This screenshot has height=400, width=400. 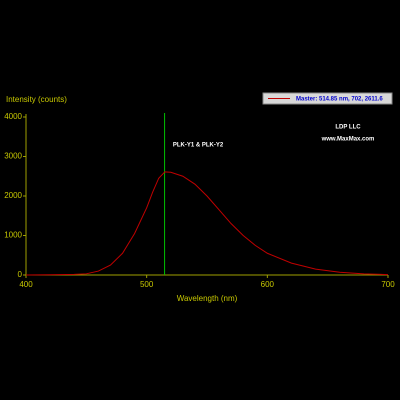 I want to click on x-axis-label: Wavelength (nm), so click(x=207, y=298).